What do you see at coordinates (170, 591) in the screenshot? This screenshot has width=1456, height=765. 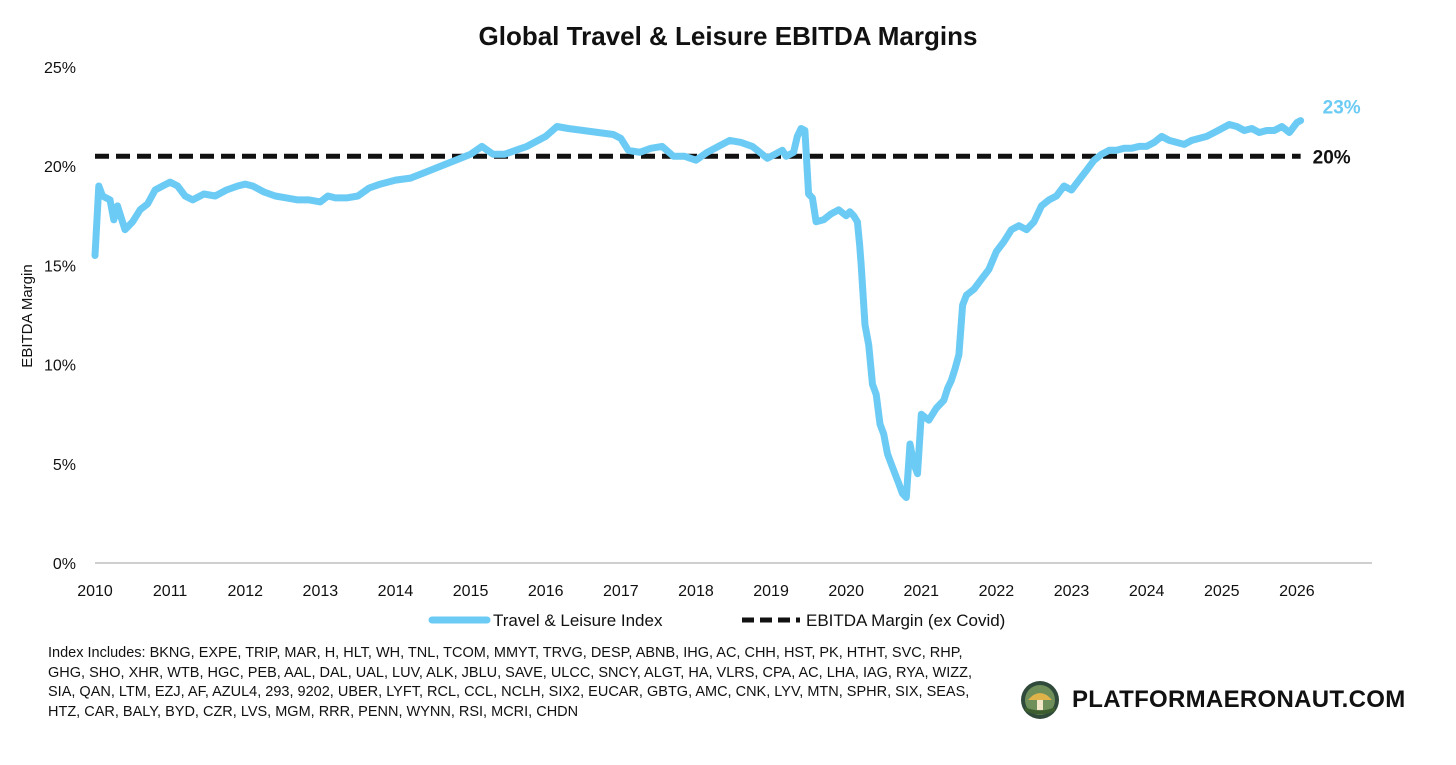 I see `x-tick-label: 2011` at bounding box center [170, 591].